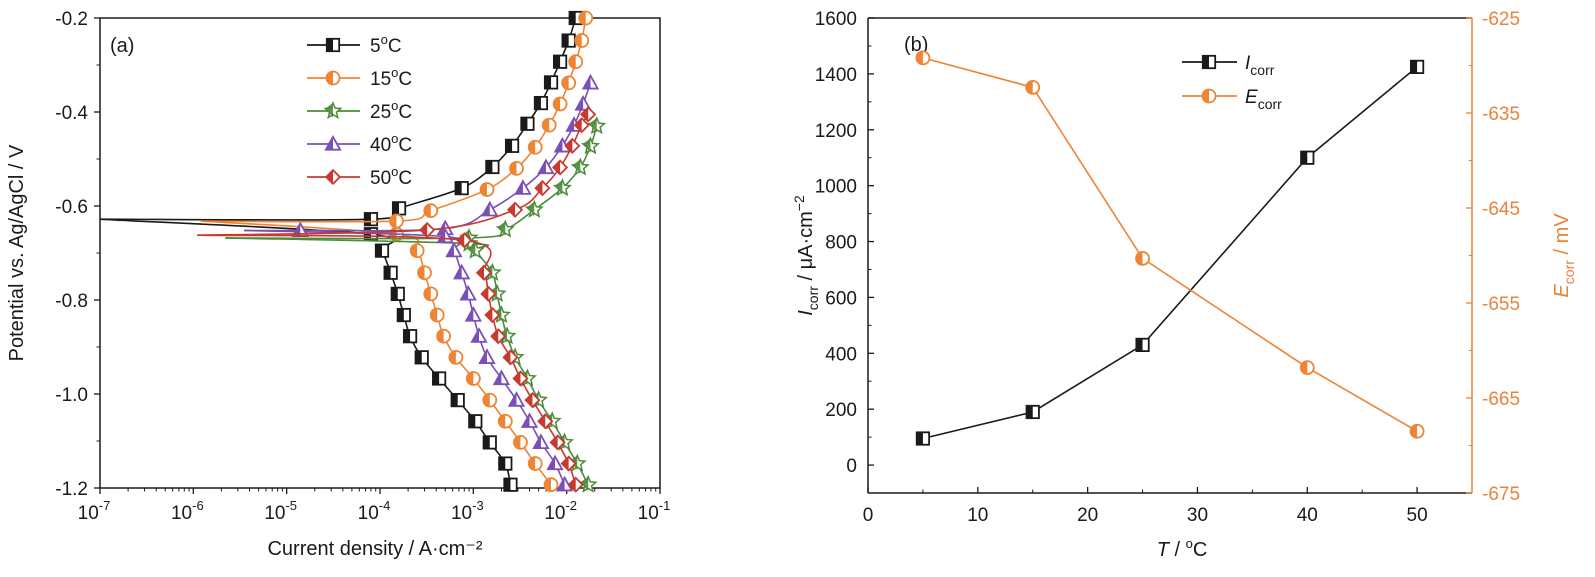 The image size is (1595, 577). Describe the element at coordinates (841, 410) in the screenshot. I see `y-left-tick-label-b: 200` at that location.